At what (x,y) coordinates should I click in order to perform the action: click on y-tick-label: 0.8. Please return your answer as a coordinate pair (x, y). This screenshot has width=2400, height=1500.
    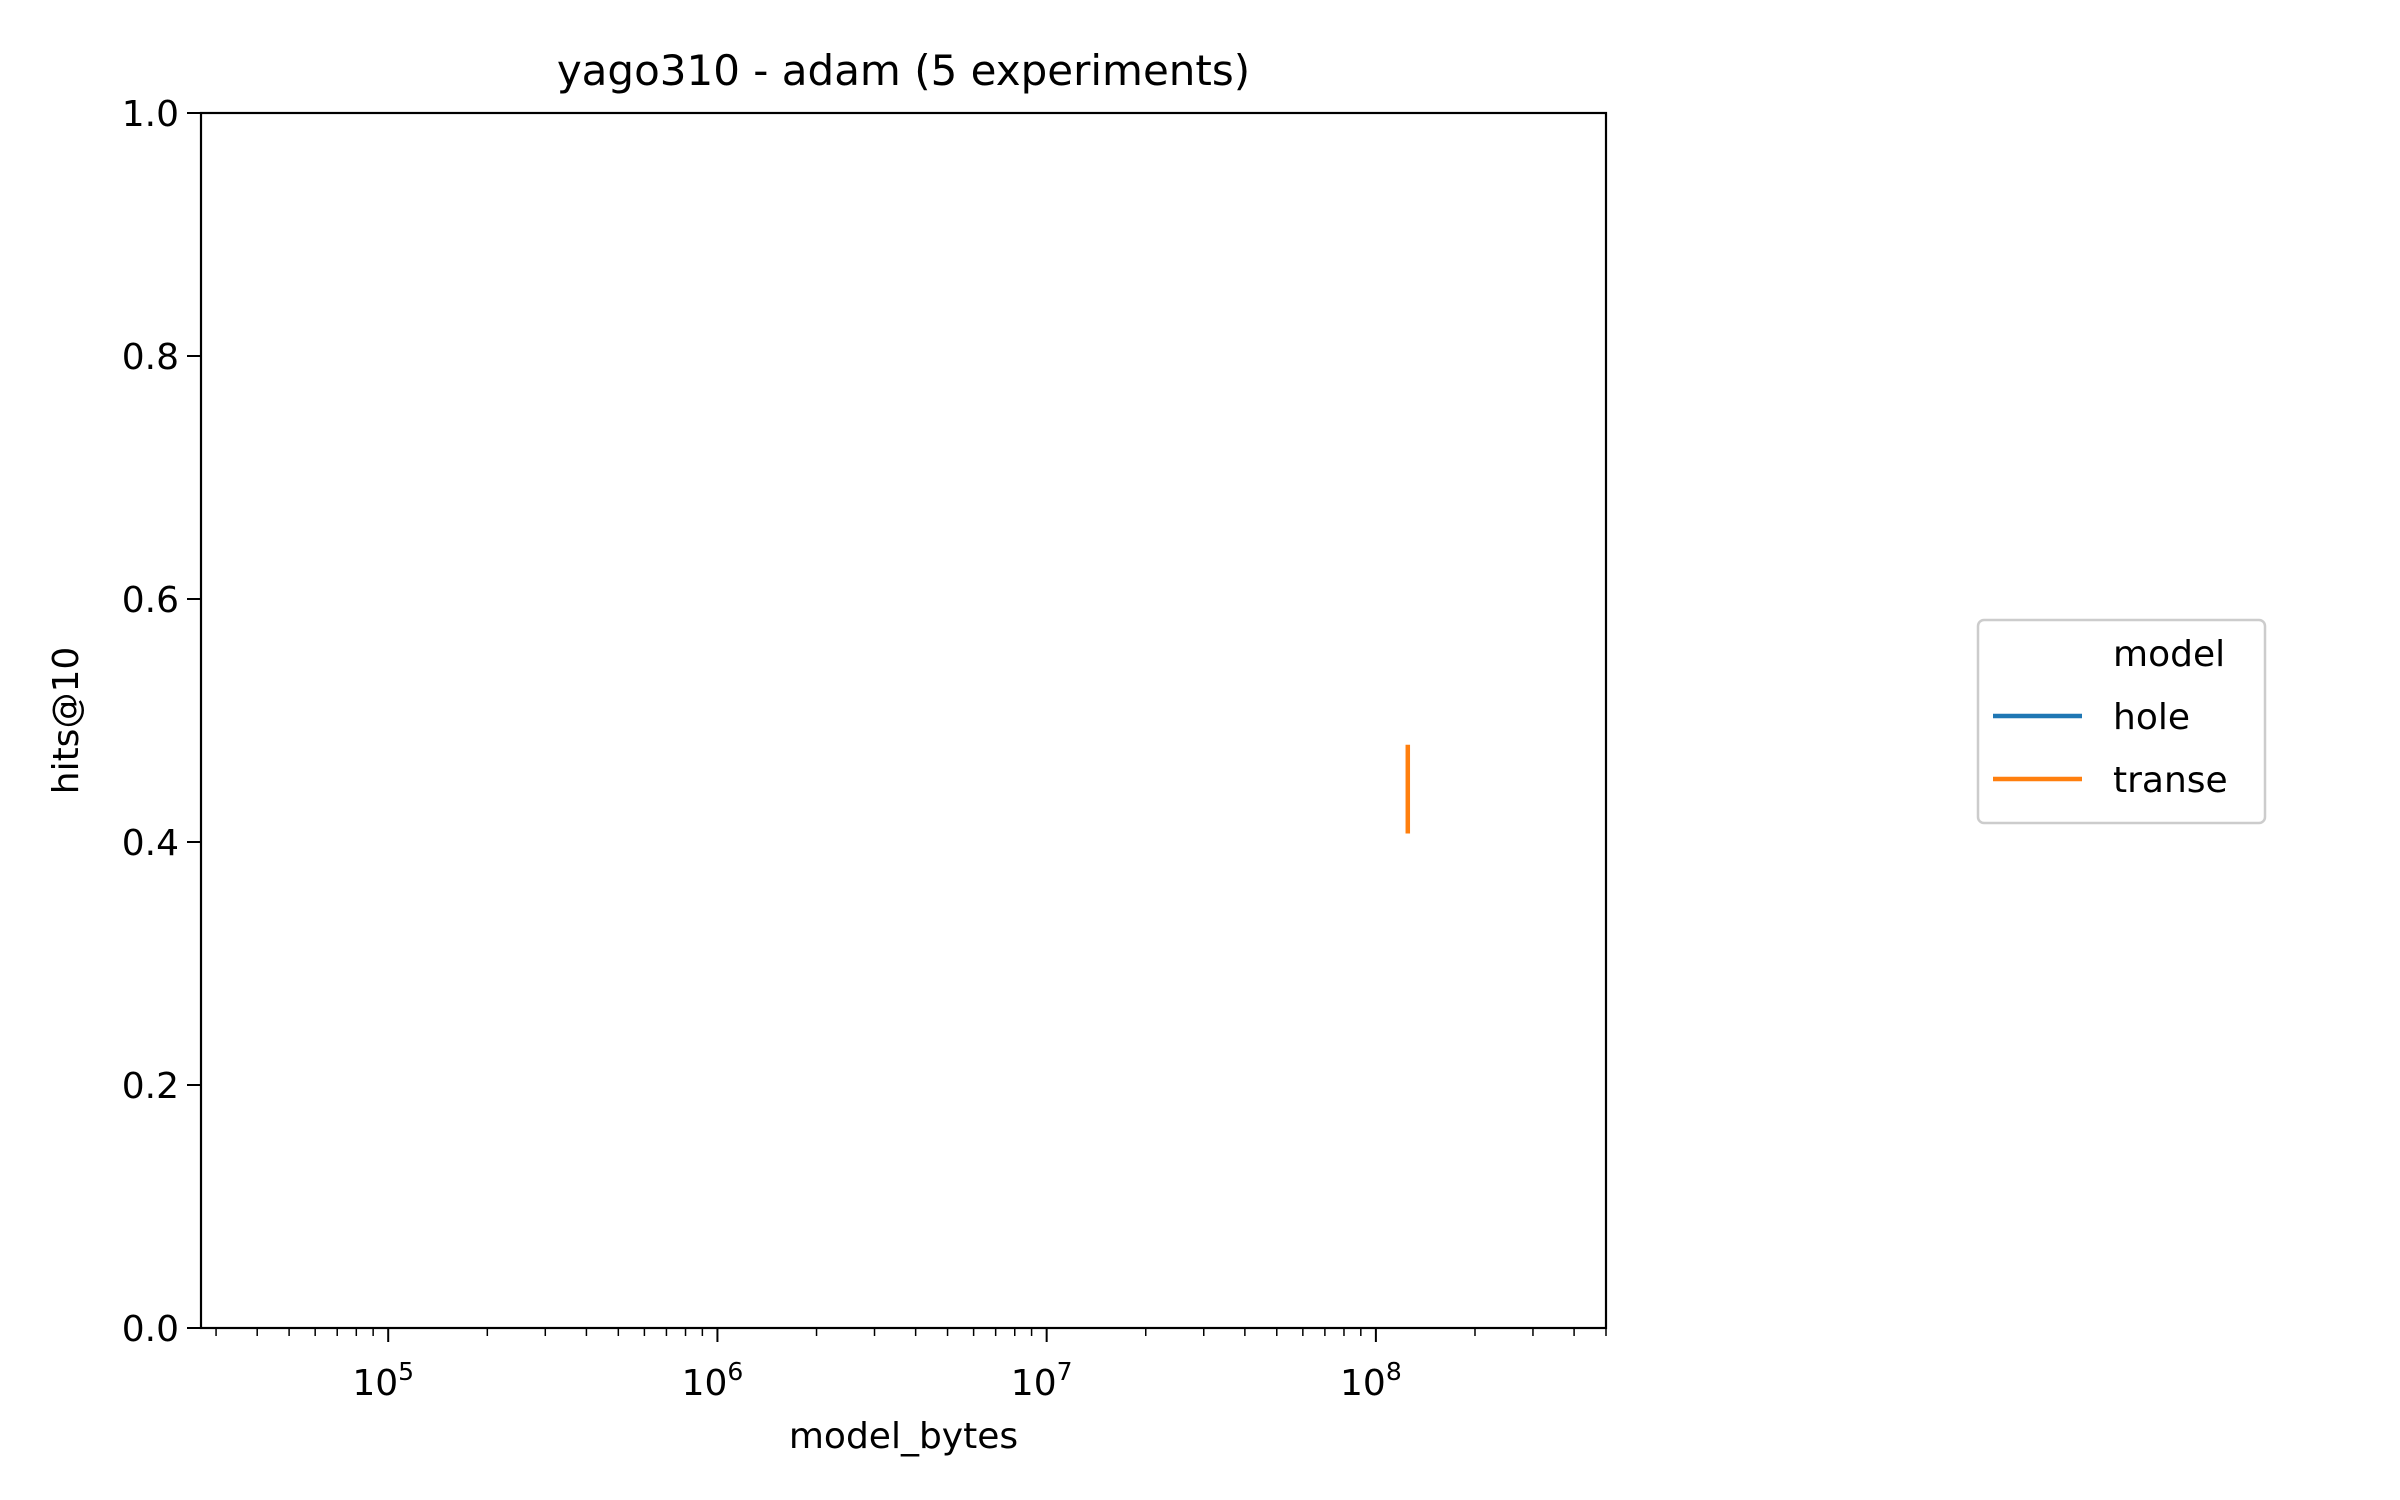
    Looking at the image, I should click on (150, 357).